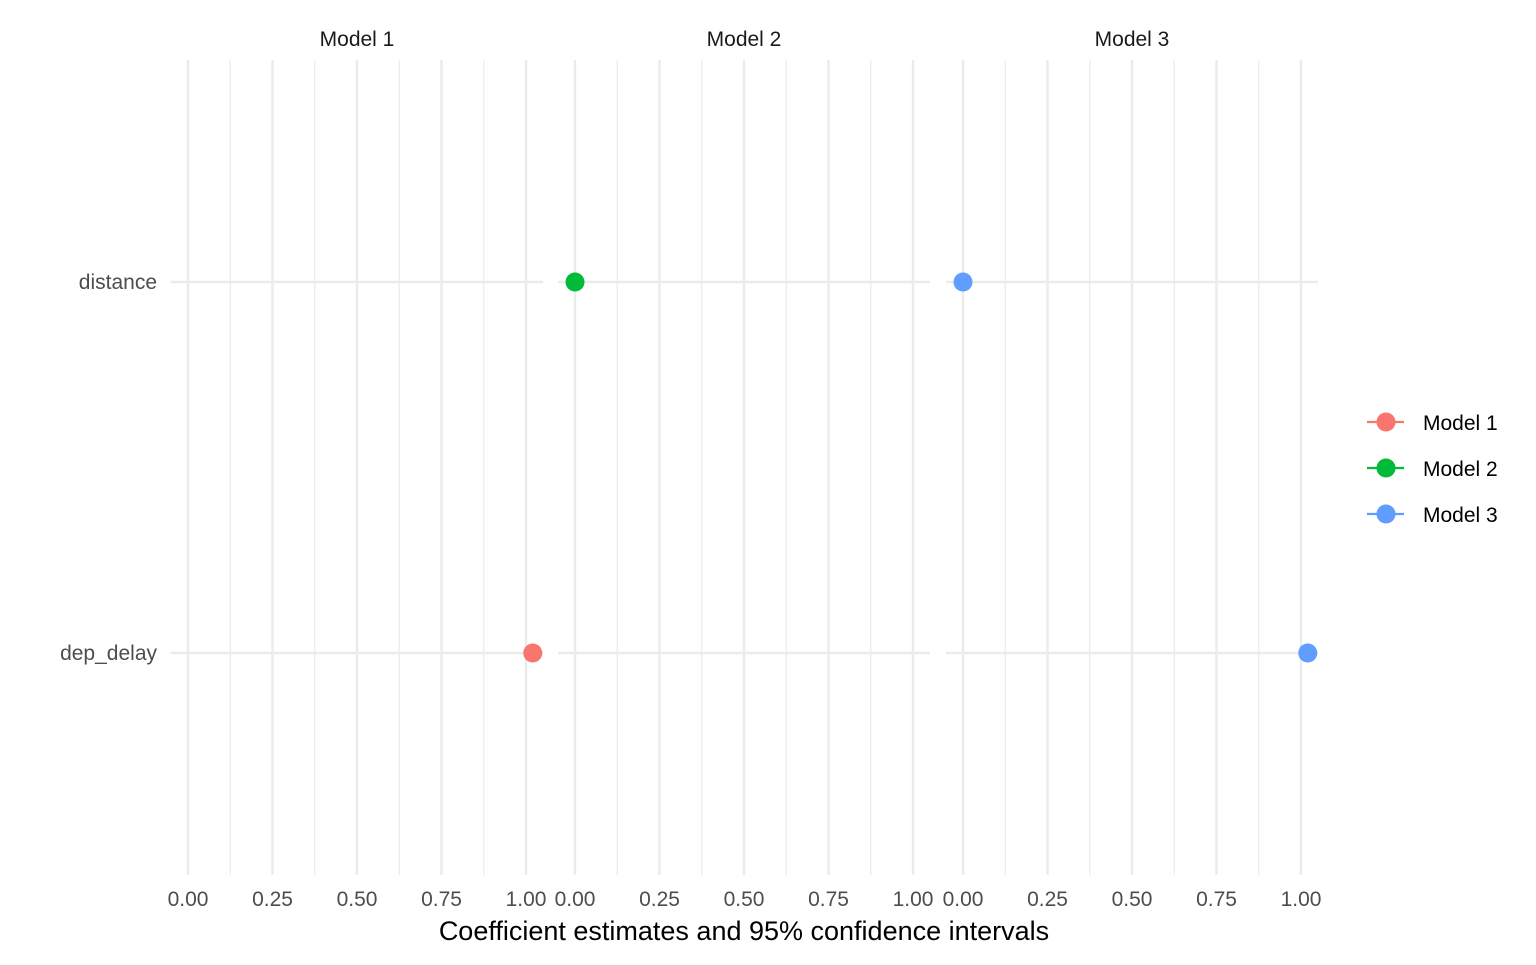 The height and width of the screenshot is (965, 1536). I want to click on legend-label: Model 3, so click(1460, 515).